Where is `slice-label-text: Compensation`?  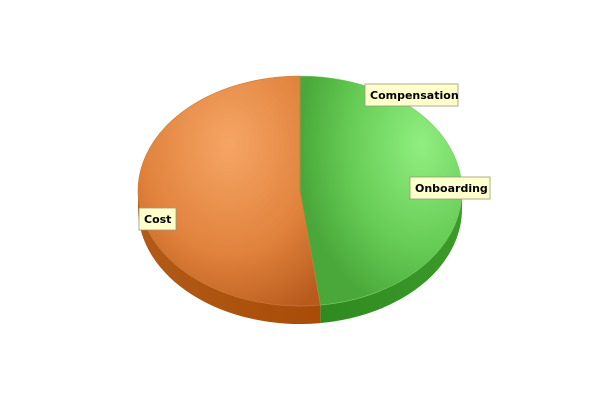
slice-label-text: Compensation is located at coordinates (414, 95).